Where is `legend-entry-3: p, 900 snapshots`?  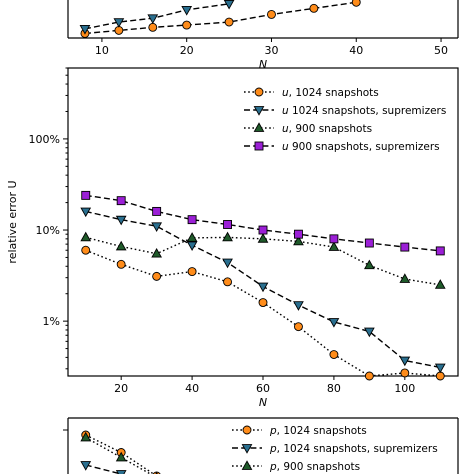 legend-entry-3: p, 900 snapshots is located at coordinates (314, 467).